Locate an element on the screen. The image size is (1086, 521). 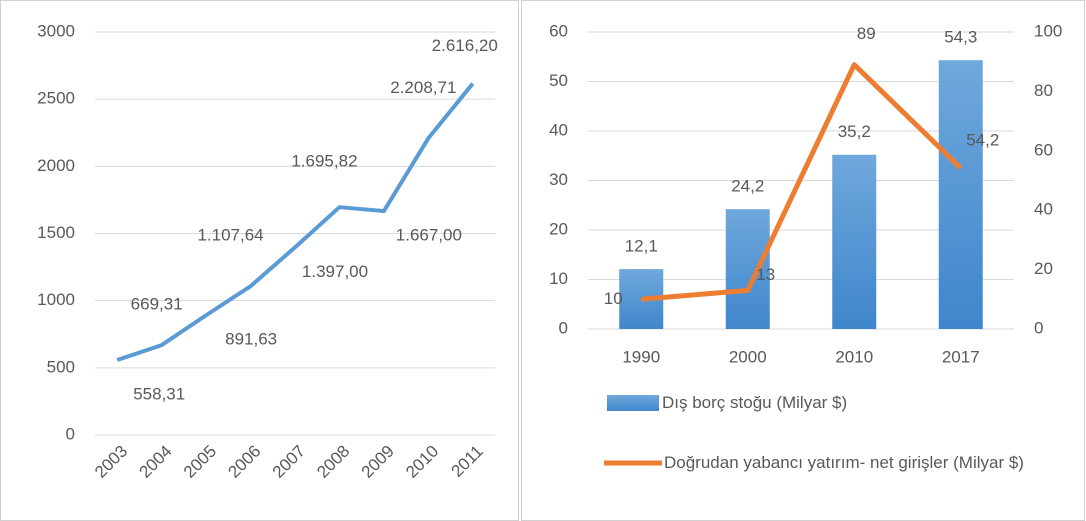
x-tick-label: 1990 is located at coordinates (641, 356).